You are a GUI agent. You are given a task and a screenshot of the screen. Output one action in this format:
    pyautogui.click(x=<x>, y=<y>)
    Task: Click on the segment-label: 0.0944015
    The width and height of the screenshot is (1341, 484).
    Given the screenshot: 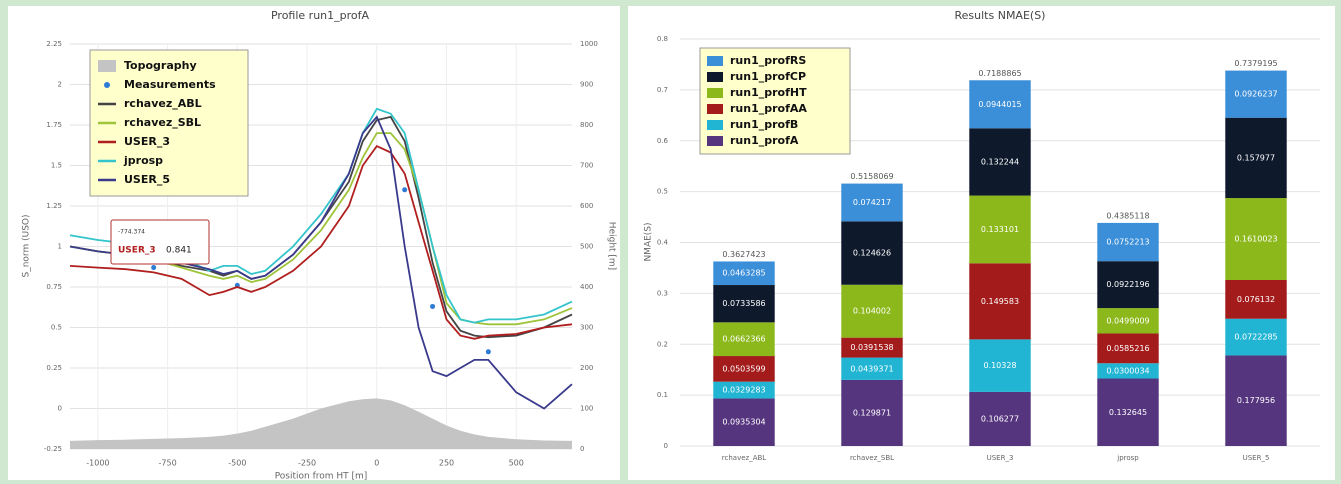 What is the action you would take?
    pyautogui.click(x=999, y=104)
    